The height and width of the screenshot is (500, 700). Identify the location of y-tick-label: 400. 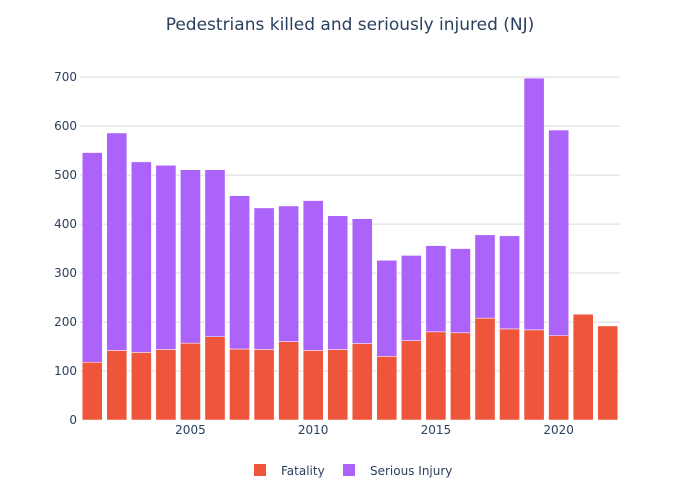
(65, 224).